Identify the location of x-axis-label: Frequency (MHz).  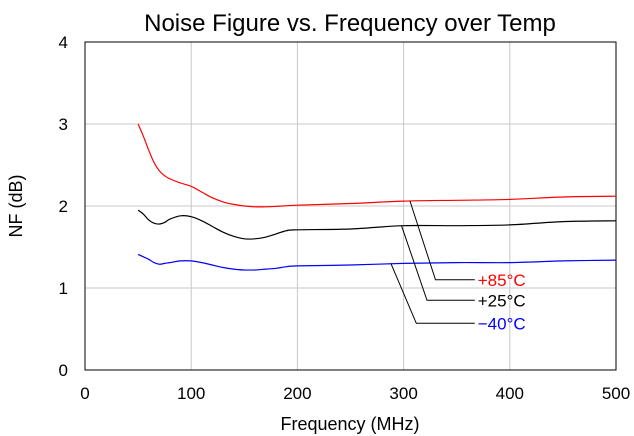
(349, 424).